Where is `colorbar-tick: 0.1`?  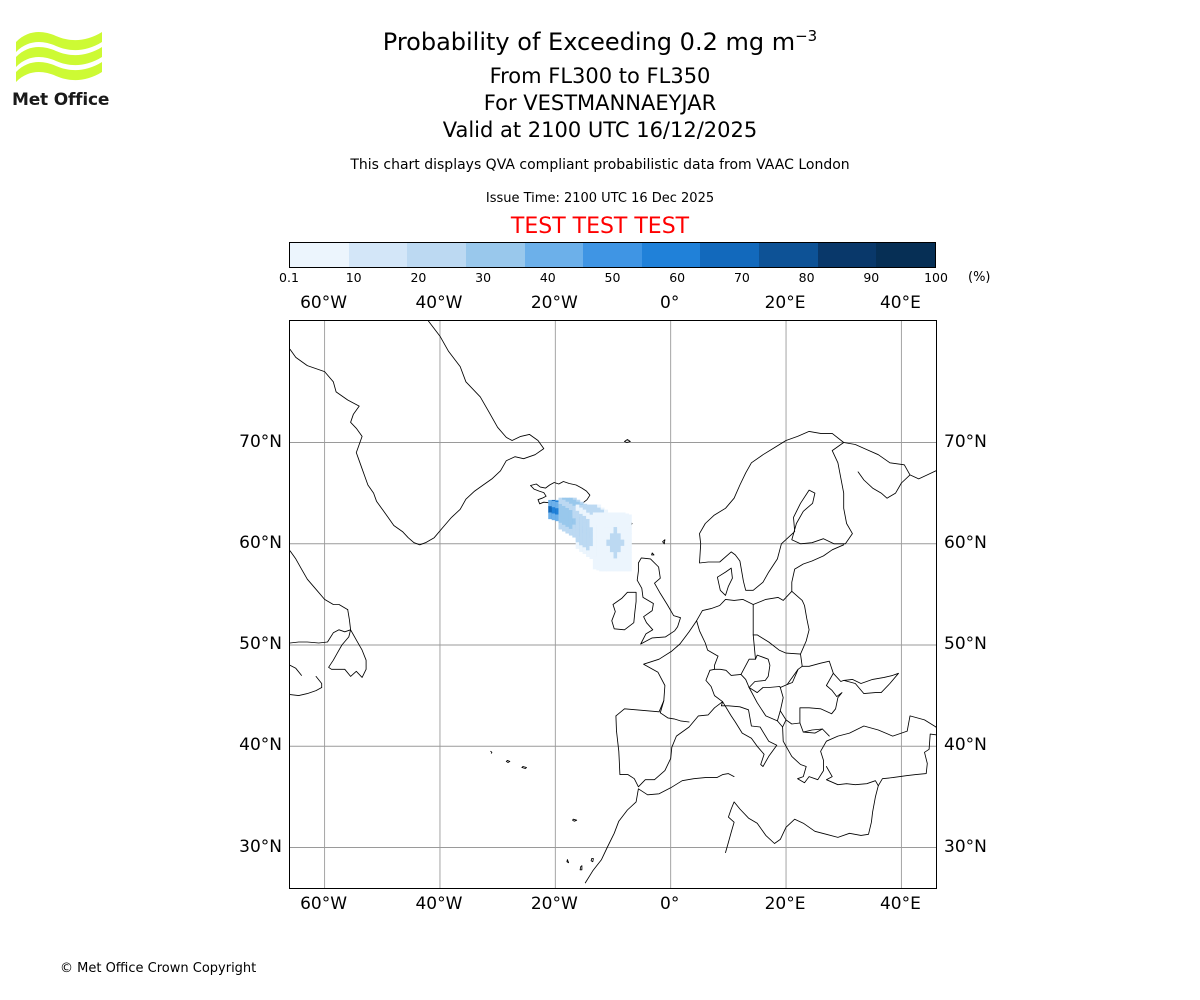
colorbar-tick: 0.1 is located at coordinates (289, 277).